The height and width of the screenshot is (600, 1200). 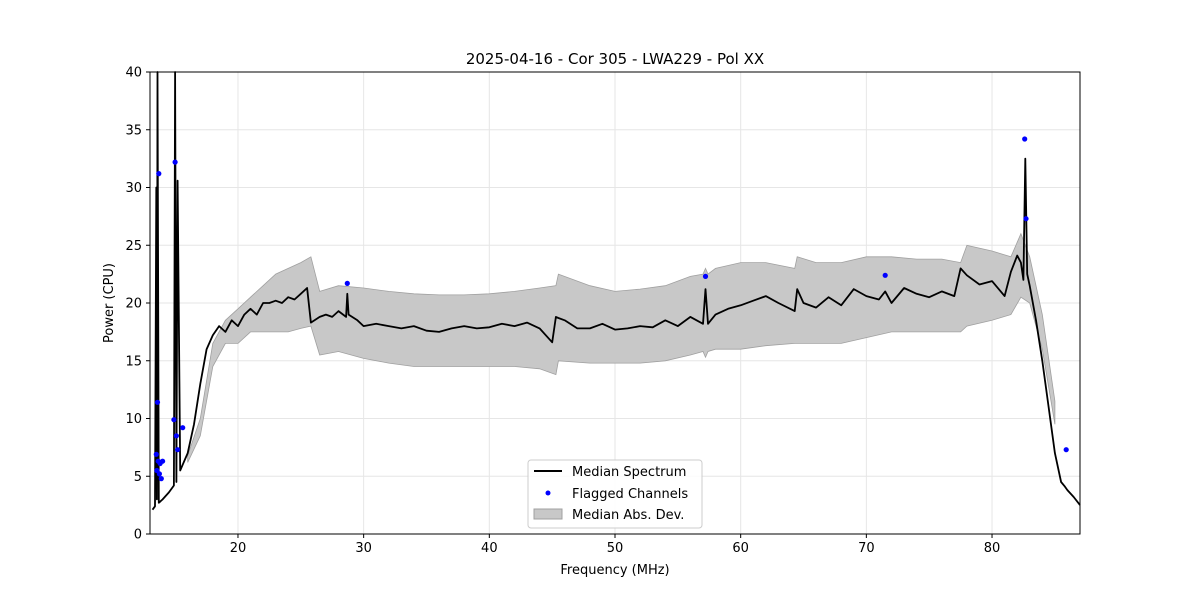 I want to click on legend-flagged-label: Flagged Channels, so click(x=630, y=494).